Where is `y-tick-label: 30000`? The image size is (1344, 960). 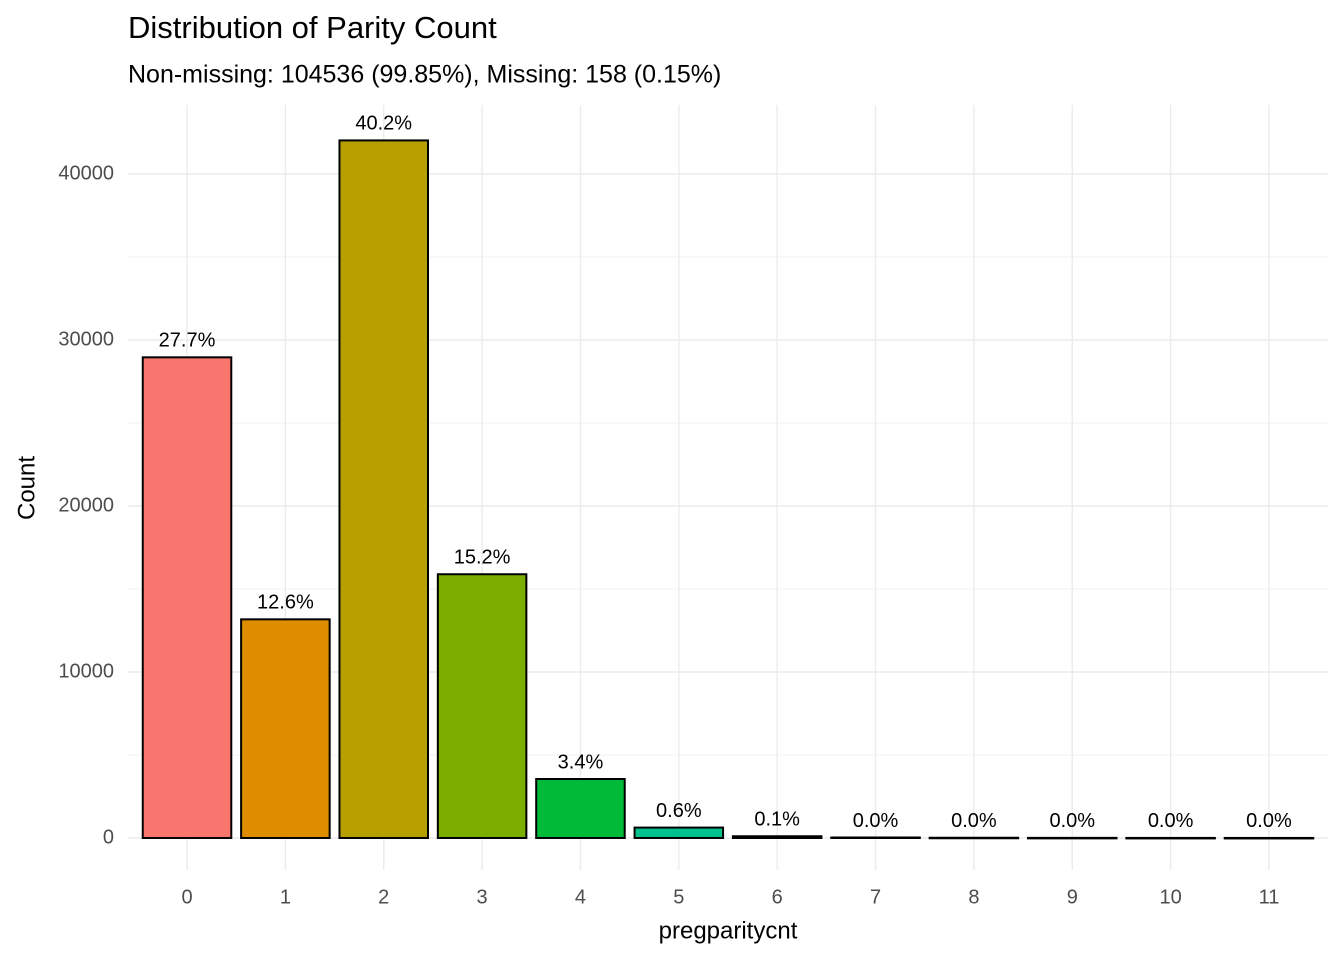 y-tick-label: 30000 is located at coordinates (86, 339).